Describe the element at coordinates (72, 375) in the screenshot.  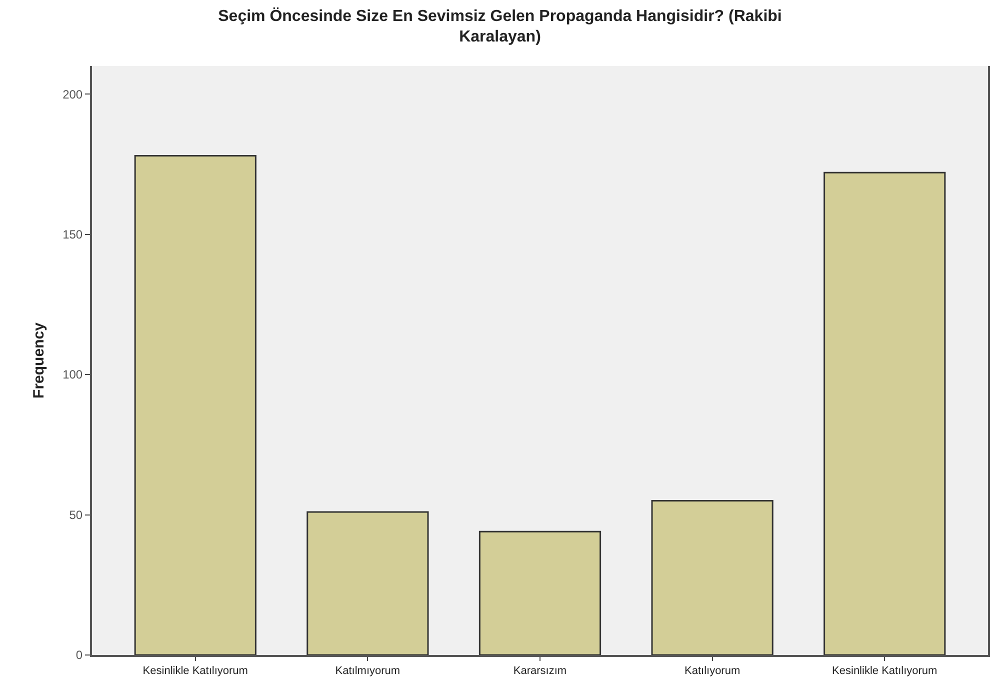
I see `y-tick-label: 100` at that location.